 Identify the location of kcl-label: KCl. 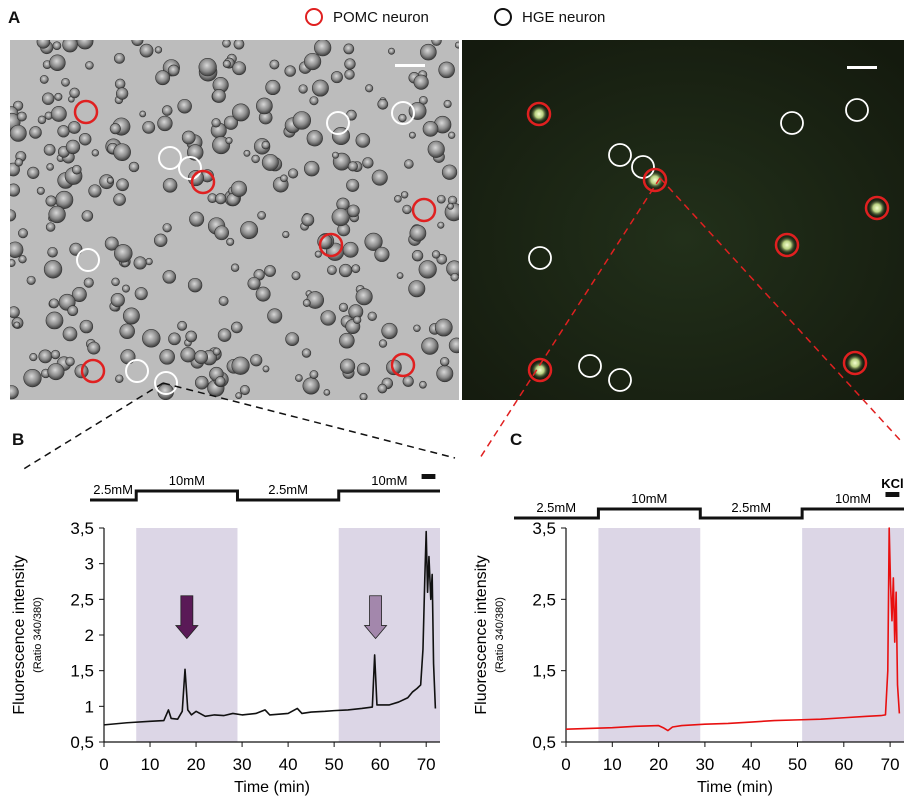
(892, 483).